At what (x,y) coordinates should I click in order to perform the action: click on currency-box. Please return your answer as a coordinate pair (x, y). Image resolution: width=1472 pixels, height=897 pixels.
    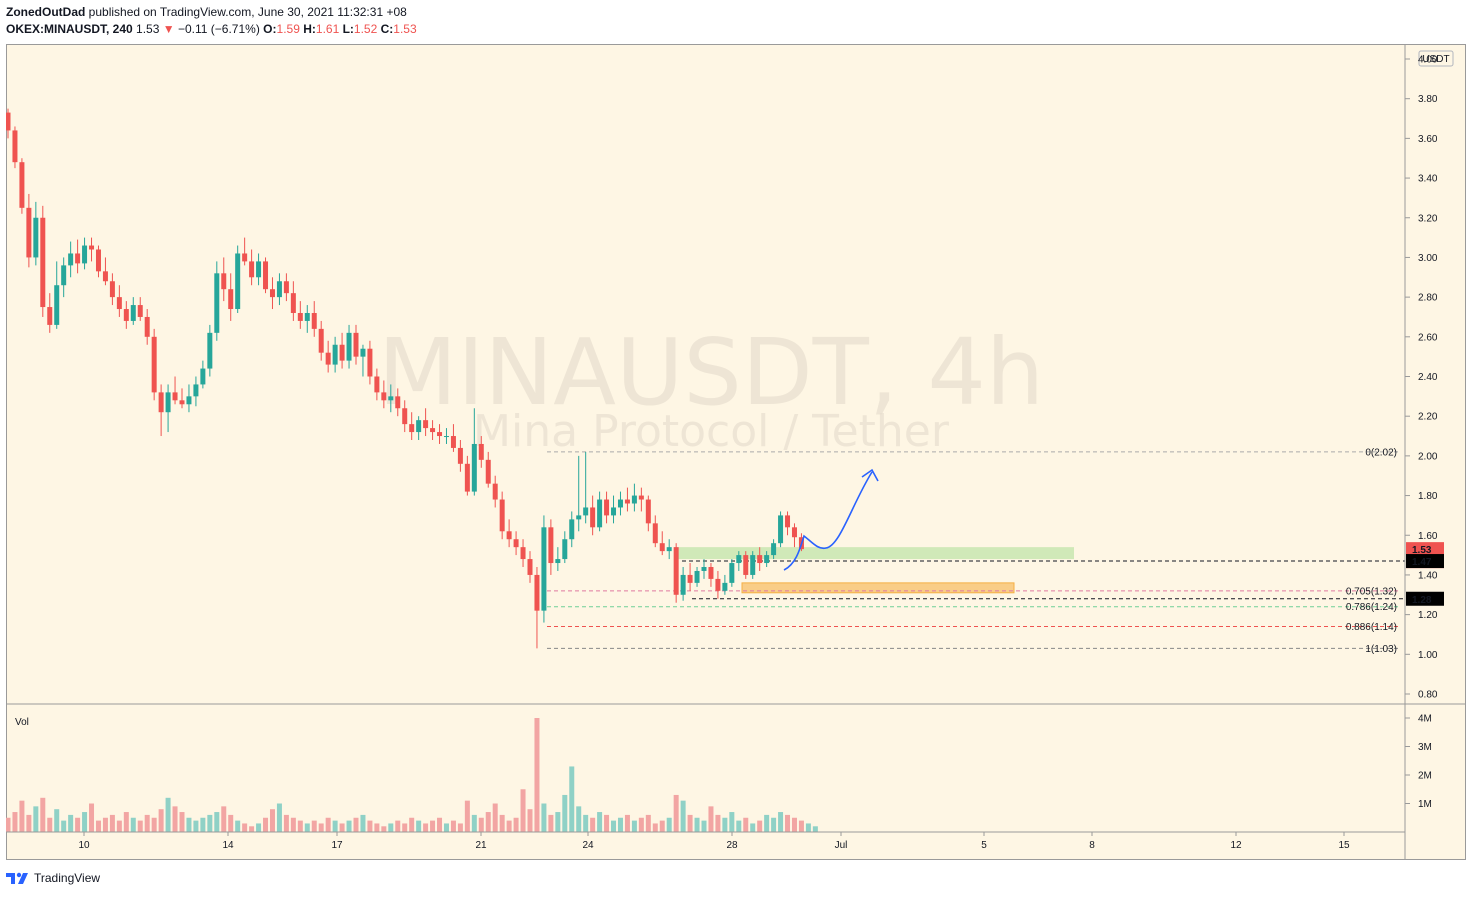
    Looking at the image, I should click on (1436, 58).